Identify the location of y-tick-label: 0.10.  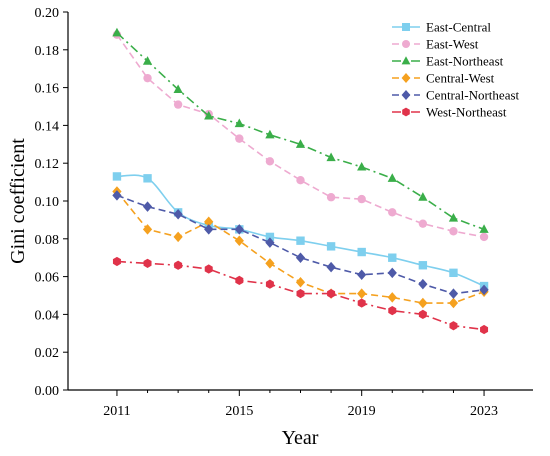
(47, 202).